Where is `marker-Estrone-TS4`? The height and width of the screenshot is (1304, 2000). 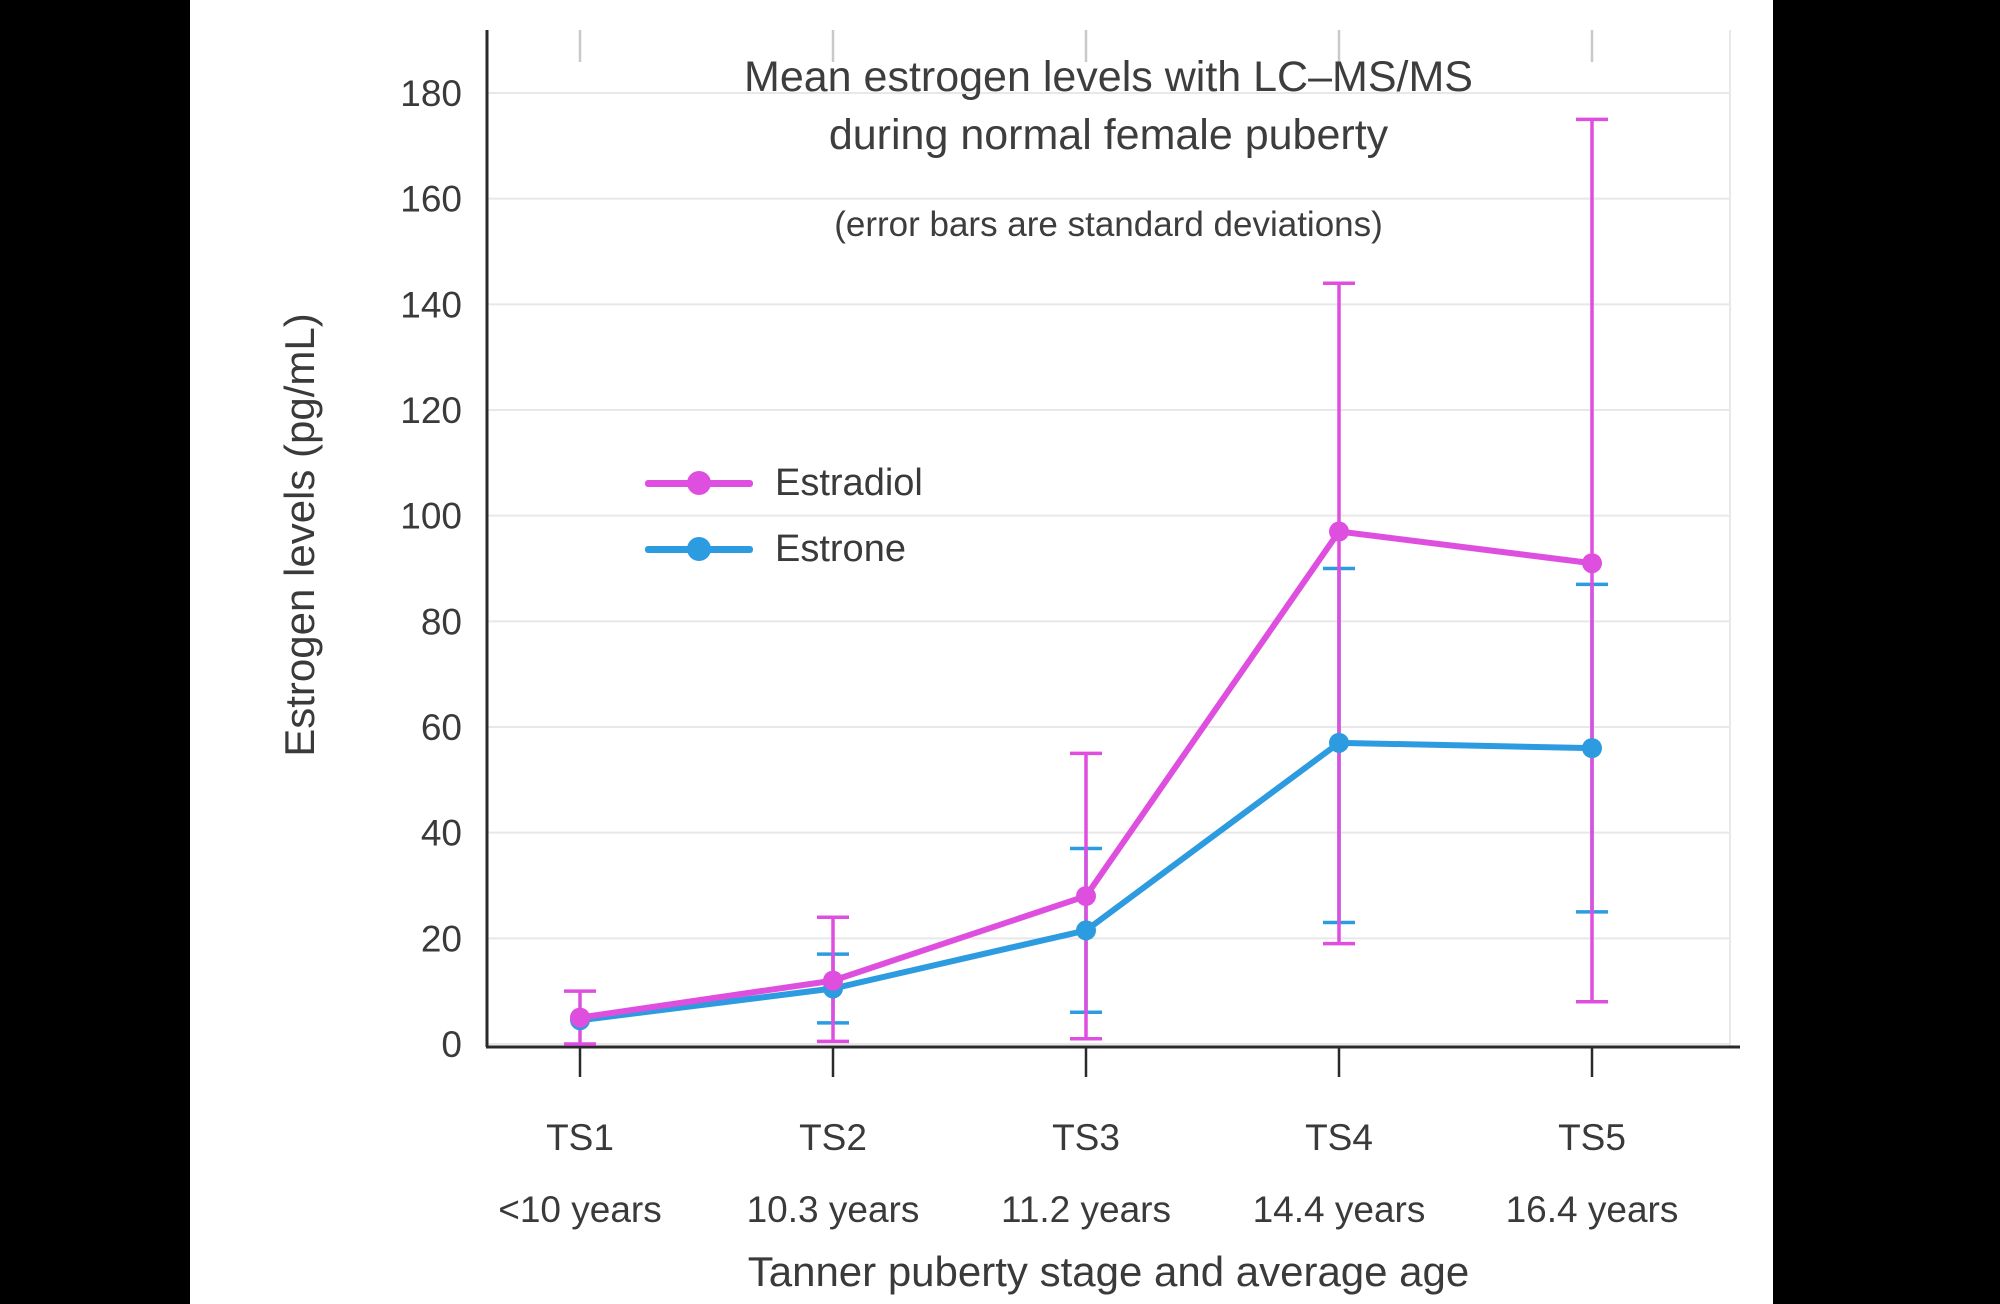 marker-Estrone-TS4 is located at coordinates (1339, 742).